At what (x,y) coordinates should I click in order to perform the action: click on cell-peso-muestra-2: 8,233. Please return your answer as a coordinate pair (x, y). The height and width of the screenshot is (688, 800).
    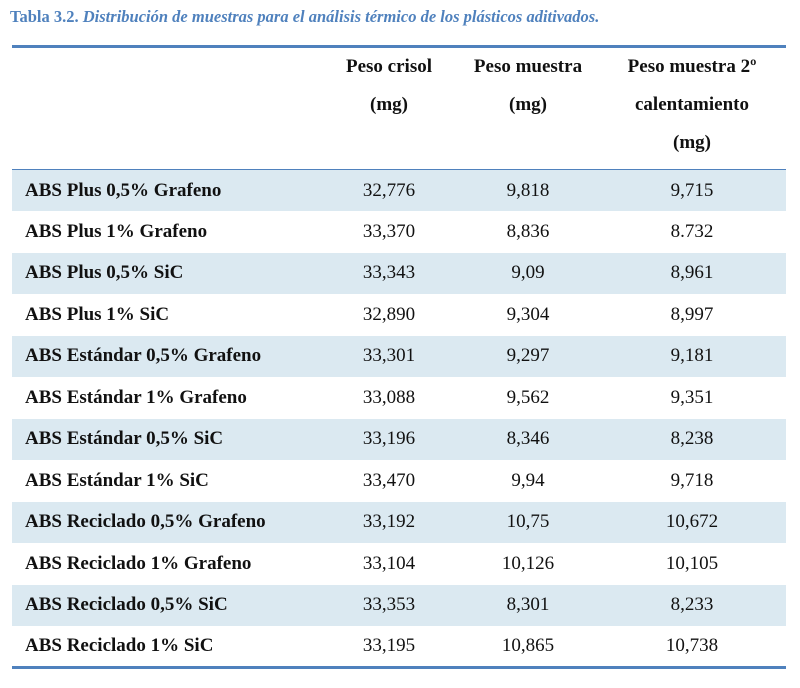
    Looking at the image, I should click on (692, 605).